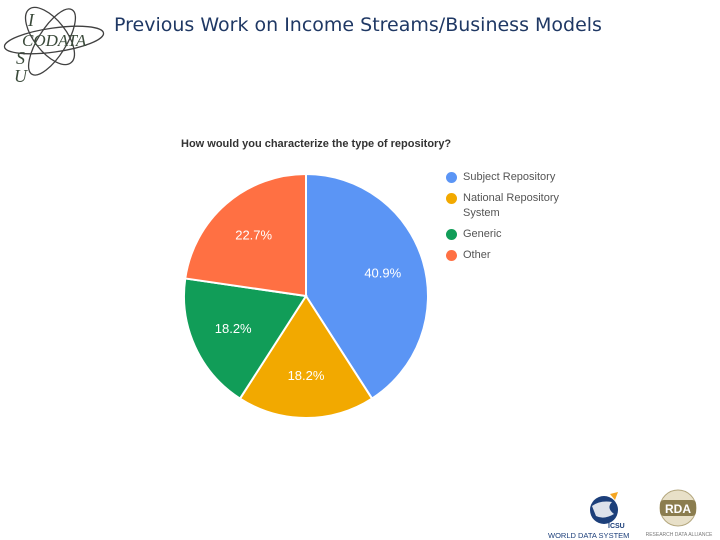  What do you see at coordinates (482, 234) in the screenshot?
I see `legend-label: Generic` at bounding box center [482, 234].